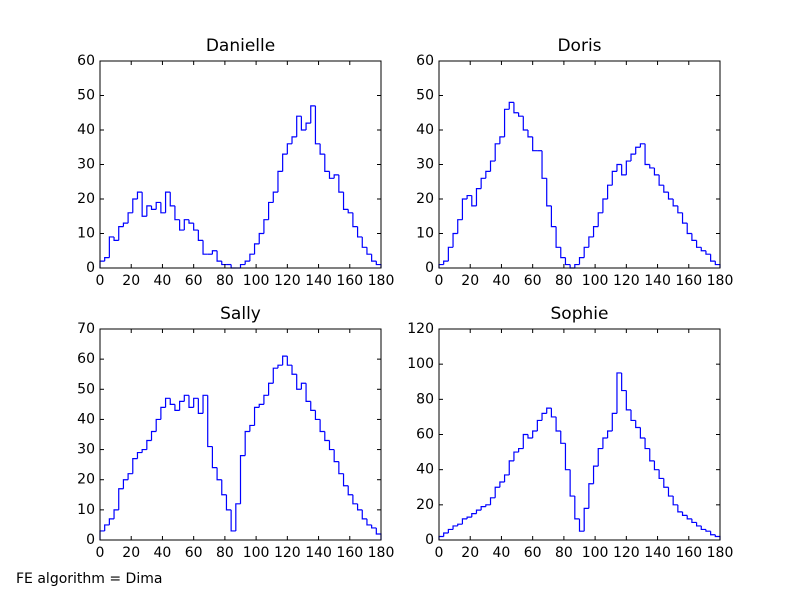  What do you see at coordinates (240, 314) in the screenshot?
I see `subplot-title: Sally` at bounding box center [240, 314].